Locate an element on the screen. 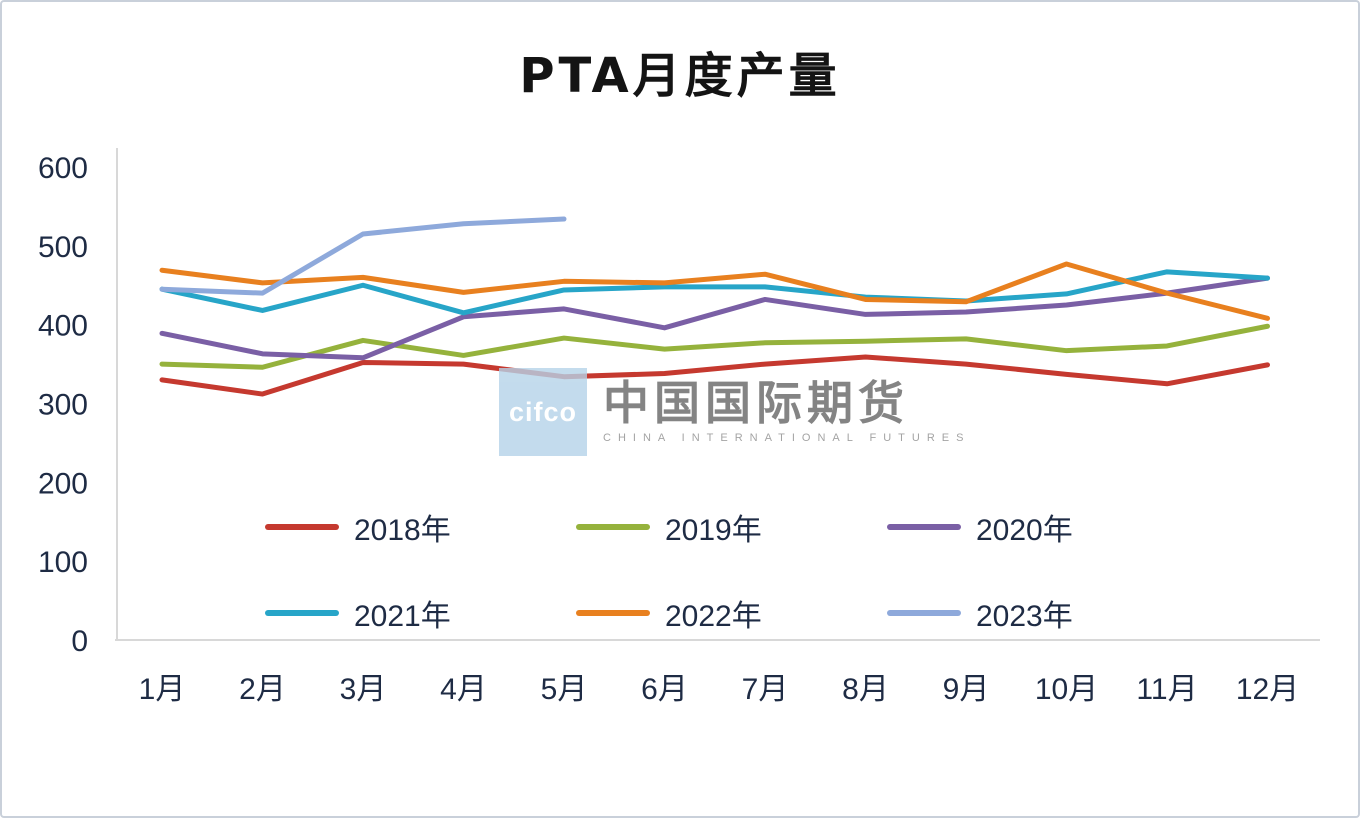 The height and width of the screenshot is (818, 1360). series-line-2020年 is located at coordinates (714, 318).